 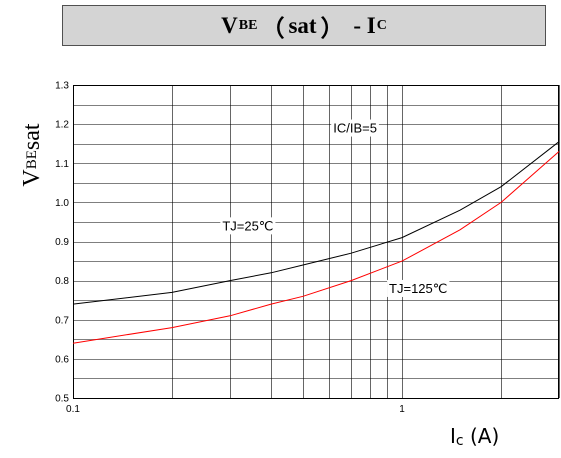 I want to click on x-axis-title-main: I, so click(x=453, y=436).